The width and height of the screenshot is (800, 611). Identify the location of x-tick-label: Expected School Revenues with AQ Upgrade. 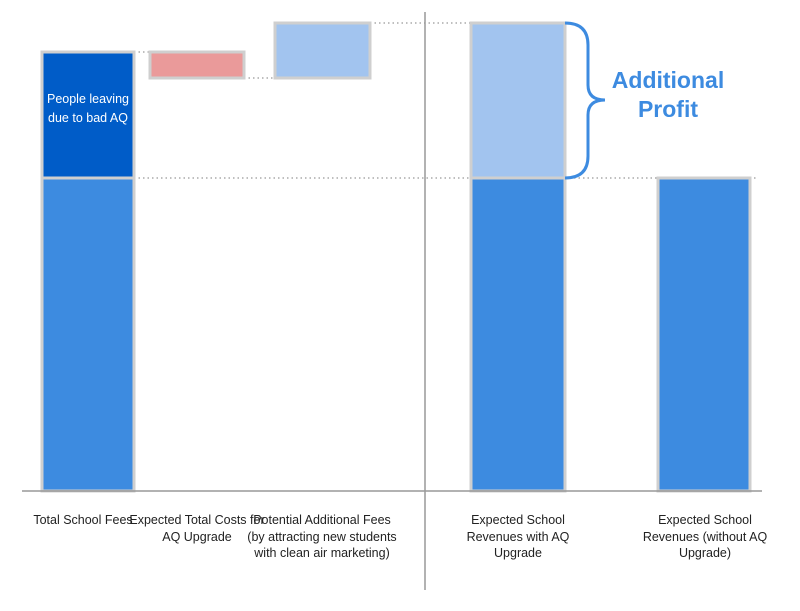
(518, 536).